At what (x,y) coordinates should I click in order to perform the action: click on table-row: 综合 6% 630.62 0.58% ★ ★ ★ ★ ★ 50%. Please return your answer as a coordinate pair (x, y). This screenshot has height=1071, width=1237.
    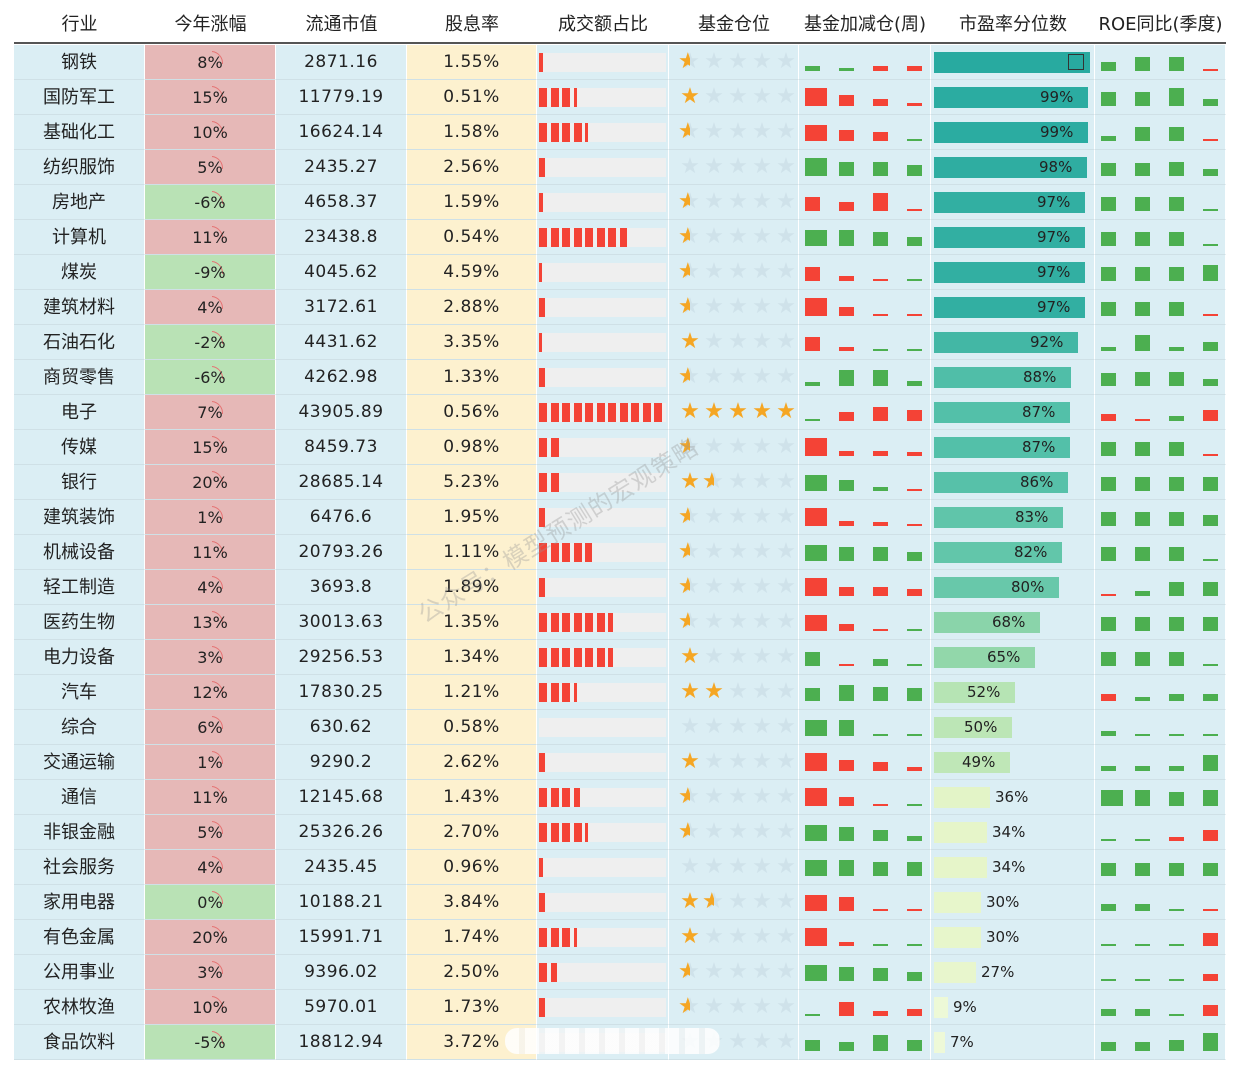
    Looking at the image, I should click on (620, 727).